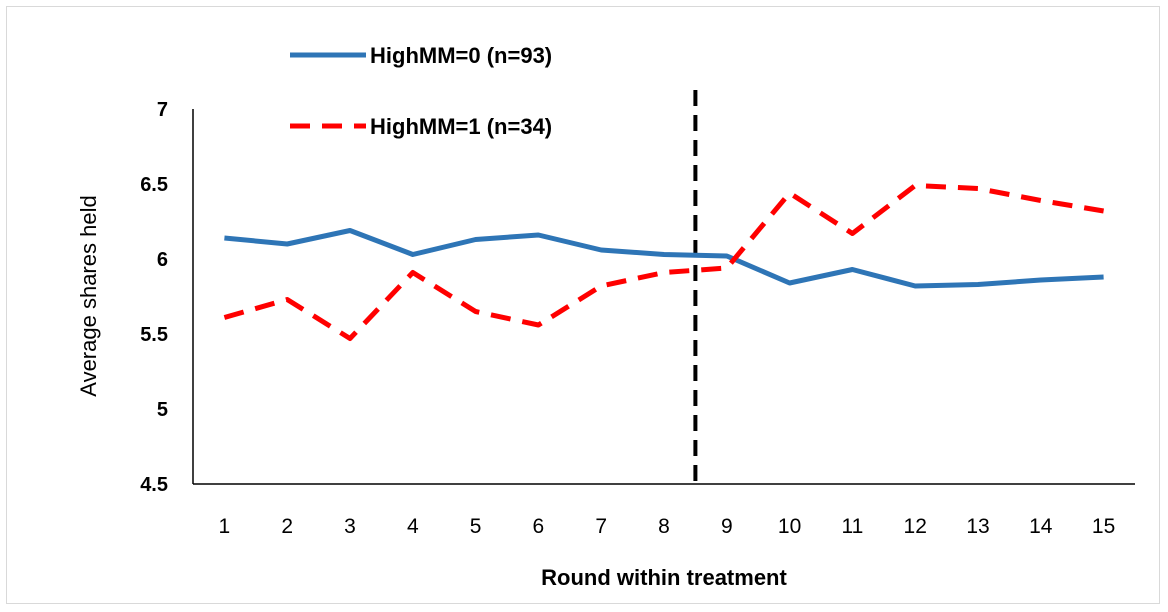 This screenshot has height=612, width=1168. What do you see at coordinates (852, 526) in the screenshot?
I see `x-tick-label: 11` at bounding box center [852, 526].